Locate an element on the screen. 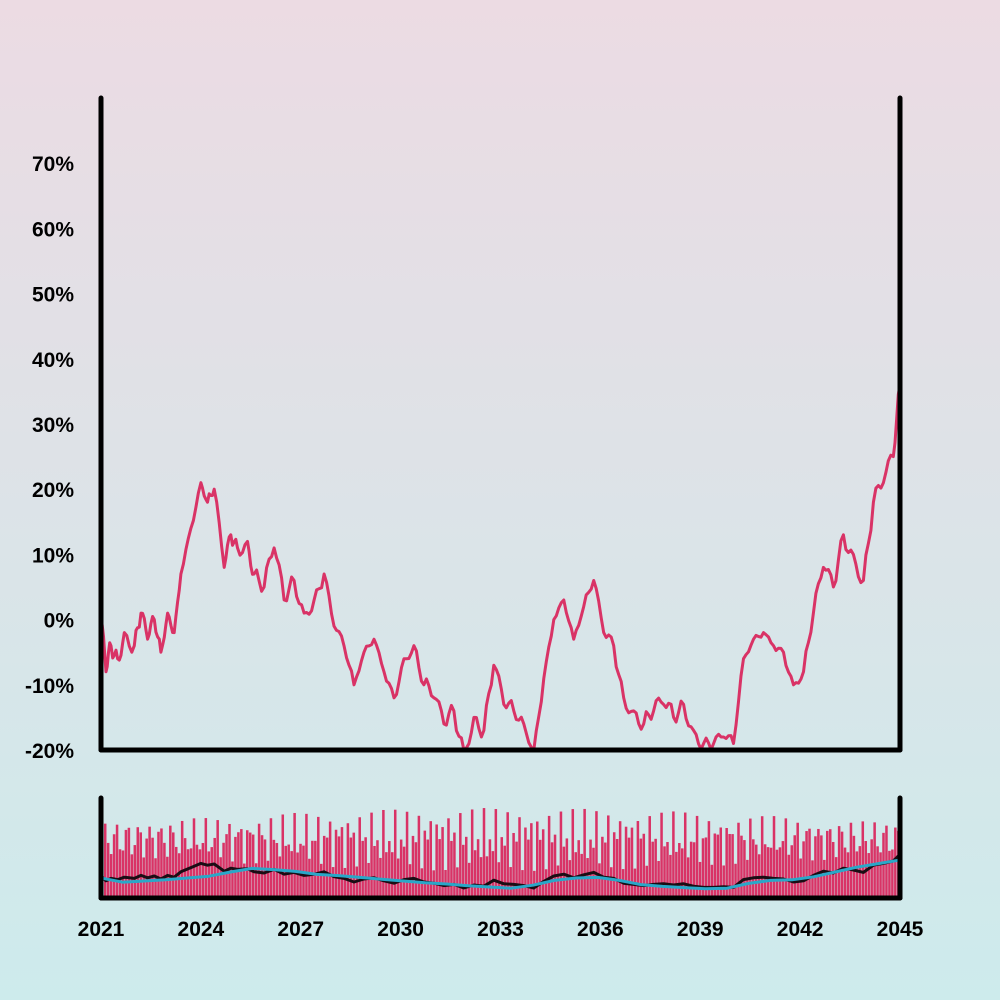 This screenshot has height=1000, width=1000. x-tick-label: 2024 is located at coordinates (201, 929).